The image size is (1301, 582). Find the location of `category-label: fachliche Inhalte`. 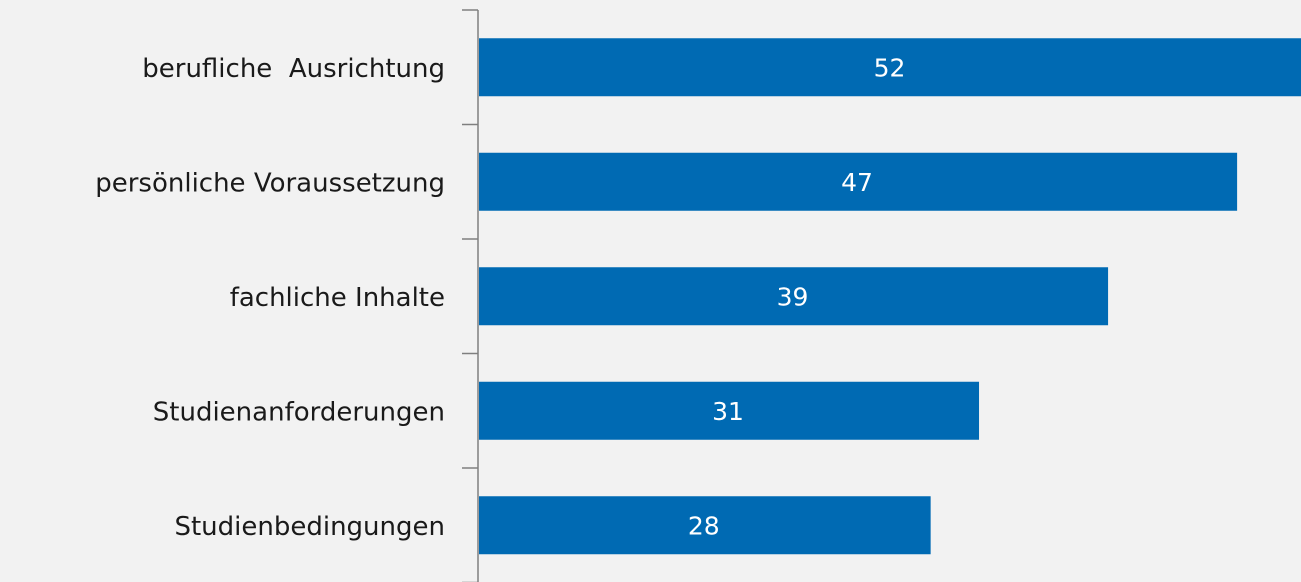

category-label: fachliche Inhalte is located at coordinates (337, 298).